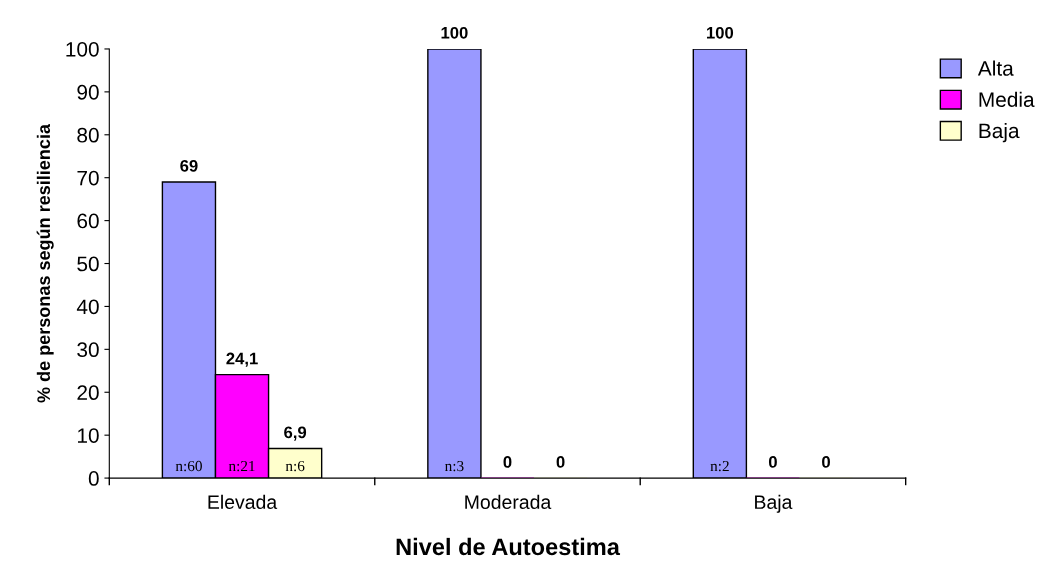 The height and width of the screenshot is (576, 1041). I want to click on annotation: n:60, so click(188, 466).